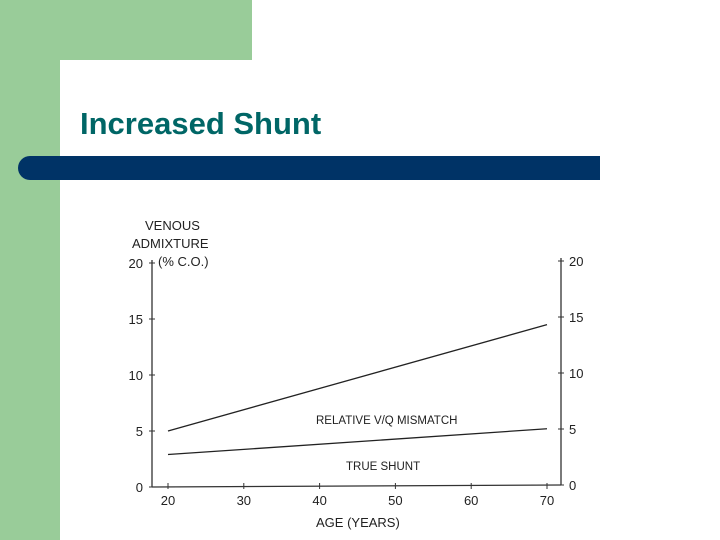 The image size is (720, 540). Describe the element at coordinates (576, 317) in the screenshot. I see `y-tick-label-right: 15` at that location.